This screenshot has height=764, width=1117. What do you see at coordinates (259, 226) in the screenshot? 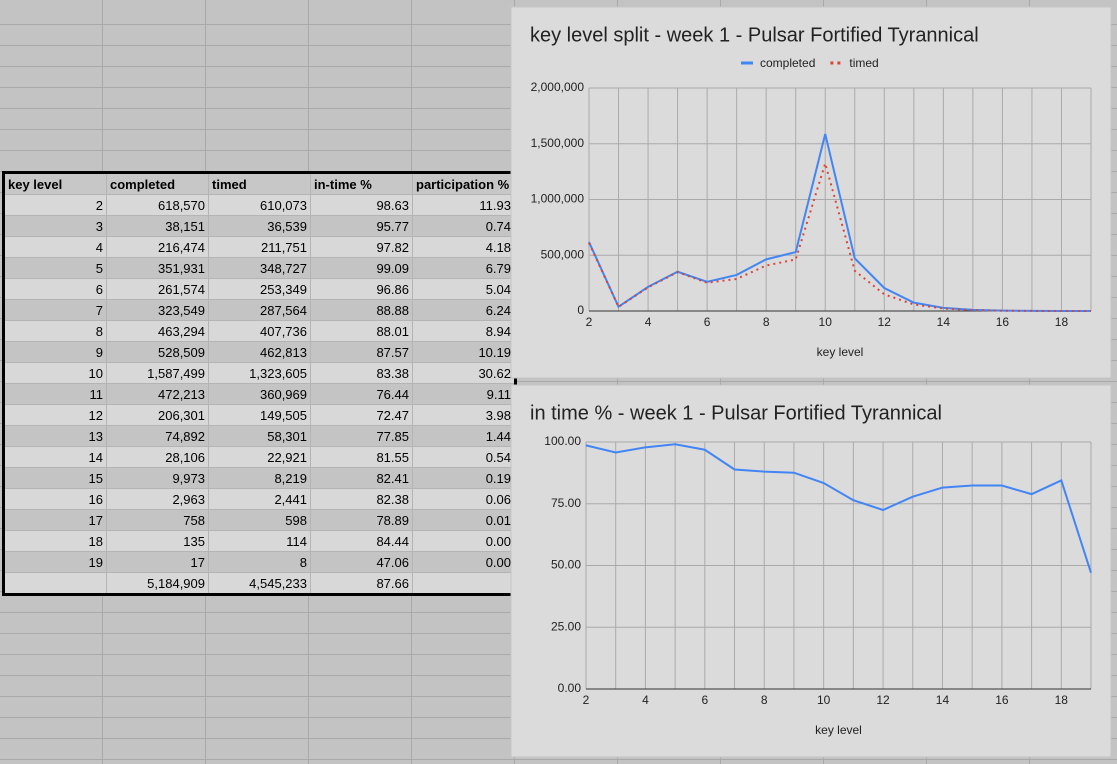
I see `table-cell: 36,539` at bounding box center [259, 226].